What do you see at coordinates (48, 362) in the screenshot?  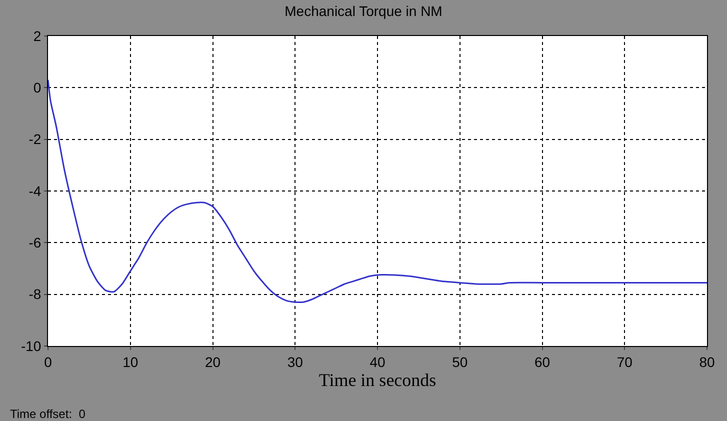 I see `x-tick-label: 0` at bounding box center [48, 362].